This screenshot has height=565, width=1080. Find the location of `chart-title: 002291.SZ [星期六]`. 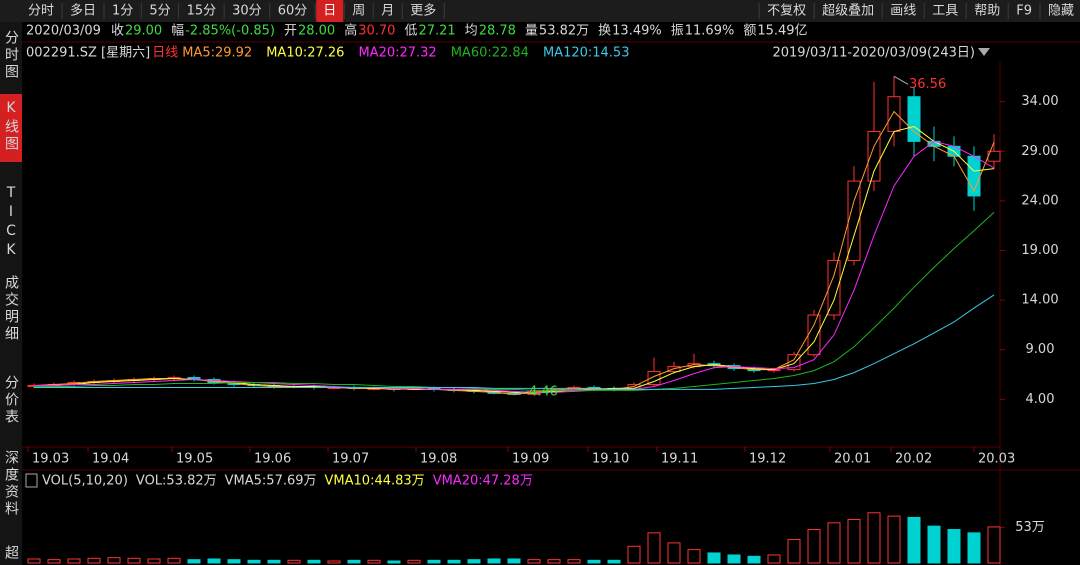

chart-title: 002291.SZ [星期六] is located at coordinates (88, 53).